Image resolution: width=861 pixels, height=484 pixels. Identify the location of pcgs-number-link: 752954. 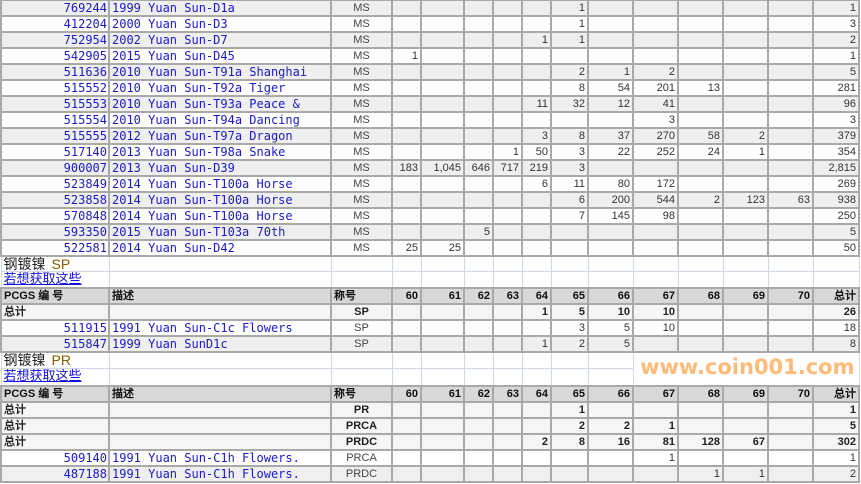
(55, 40).